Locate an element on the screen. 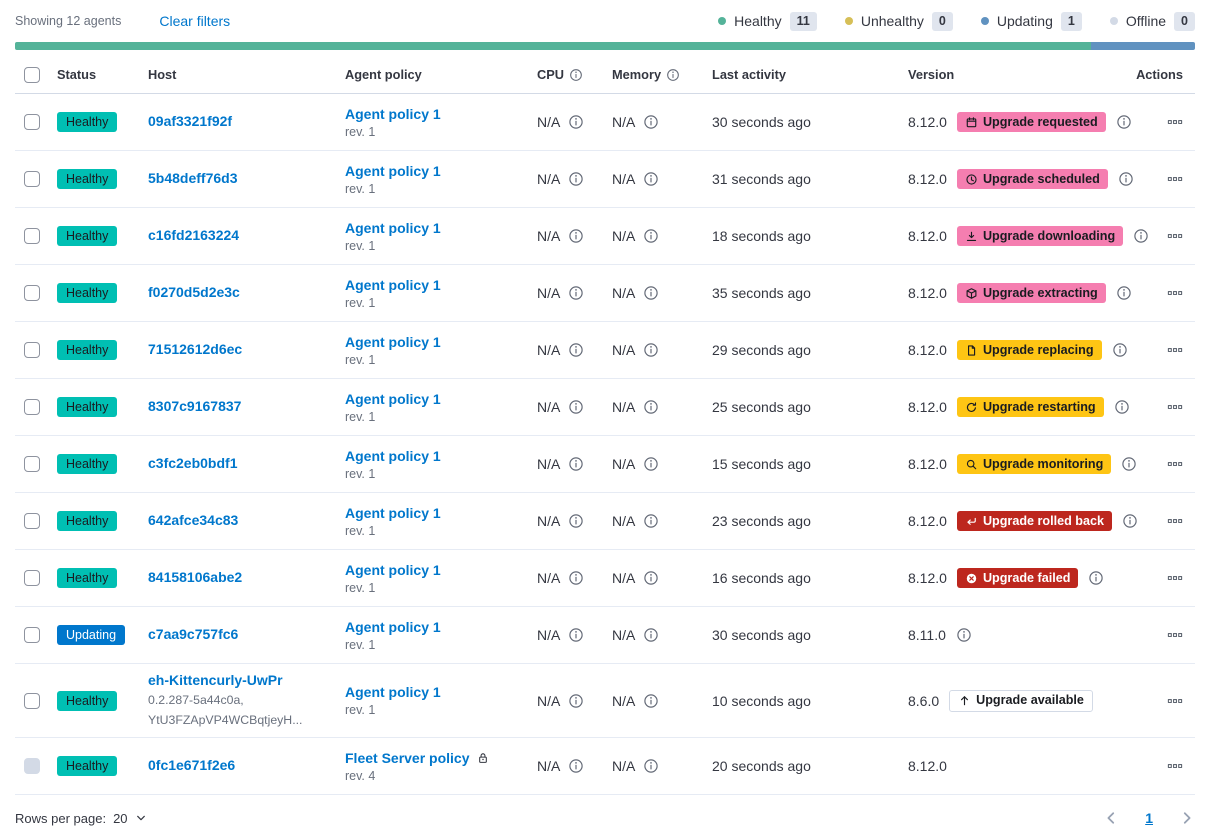 This screenshot has width=1225, height=838. rows-per-page-button: Rows per page: 20 is located at coordinates (81, 818).